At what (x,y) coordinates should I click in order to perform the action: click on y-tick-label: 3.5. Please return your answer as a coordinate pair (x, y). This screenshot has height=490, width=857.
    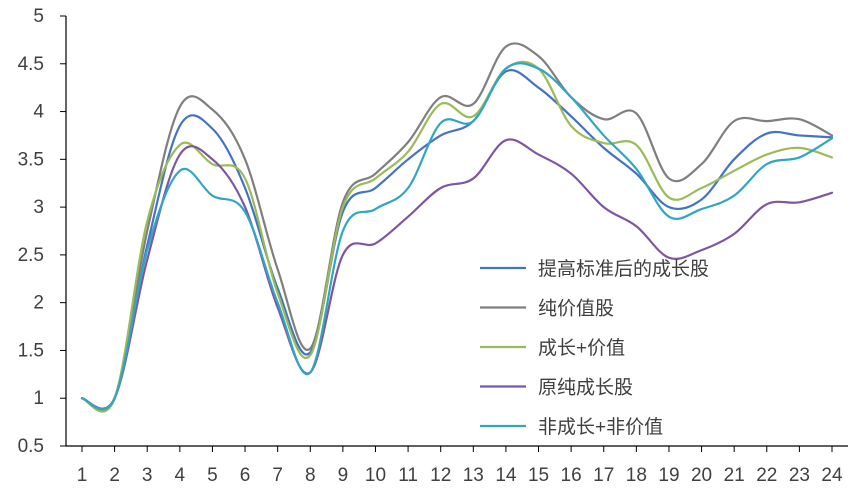
    Looking at the image, I should click on (31, 159).